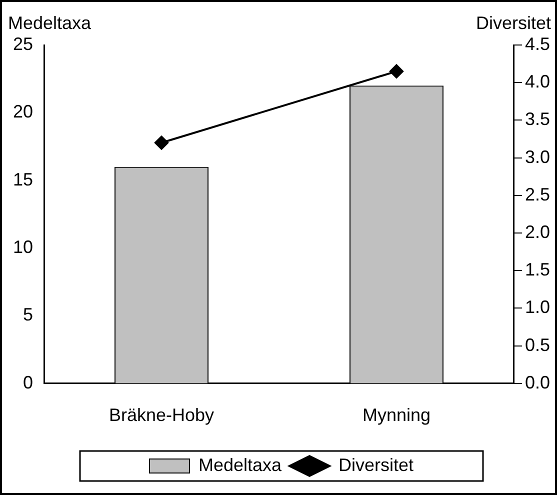 The image size is (557, 495). Describe the element at coordinates (537, 44) in the screenshot. I see `y2-tick-label: 4.5` at that location.